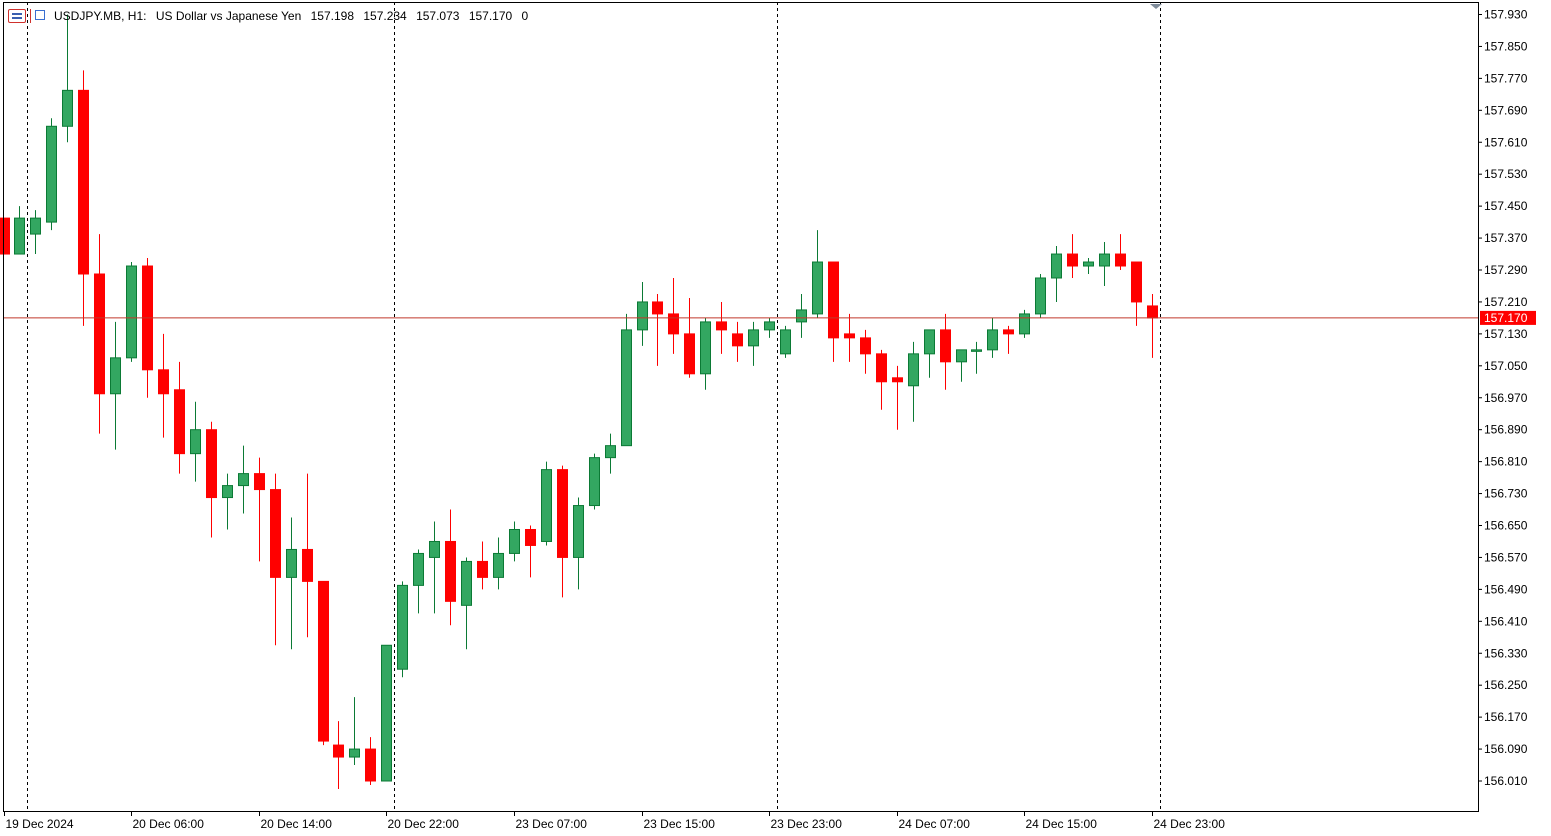 The height and width of the screenshot is (836, 1551). Describe the element at coordinates (1506, 462) in the screenshot. I see `price-tick-label: 156.810` at that location.